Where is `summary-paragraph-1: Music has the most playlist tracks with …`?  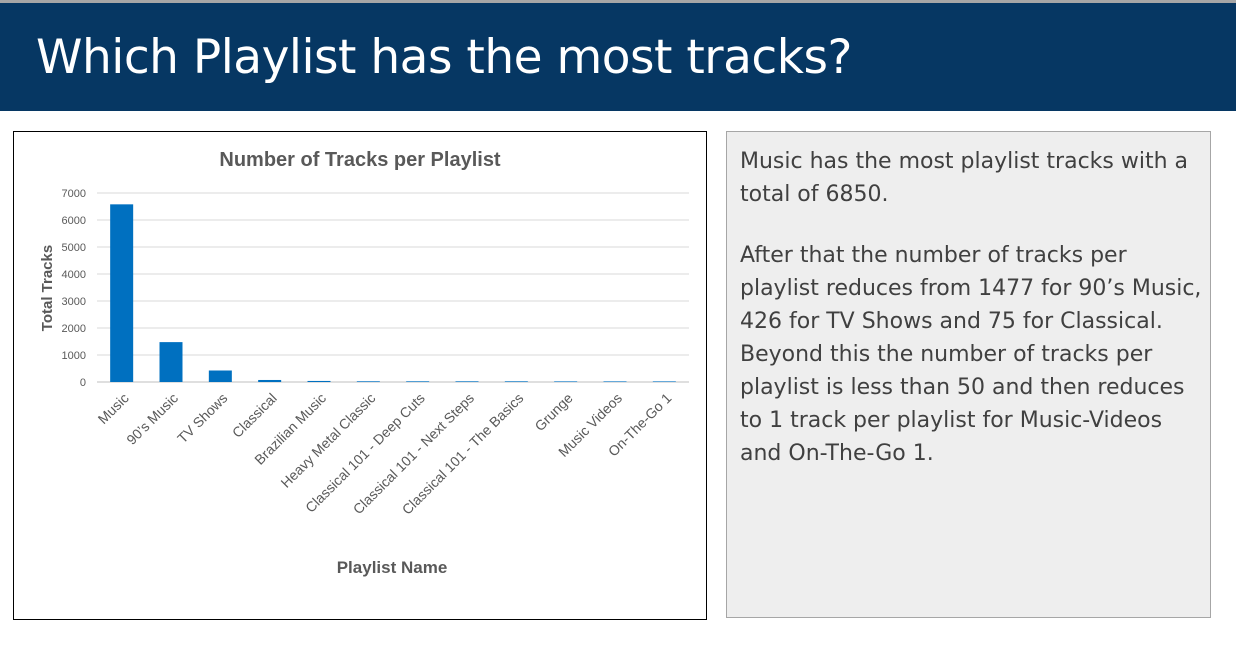 summary-paragraph-1: Music has the most playlist tracks with … is located at coordinates (964, 178).